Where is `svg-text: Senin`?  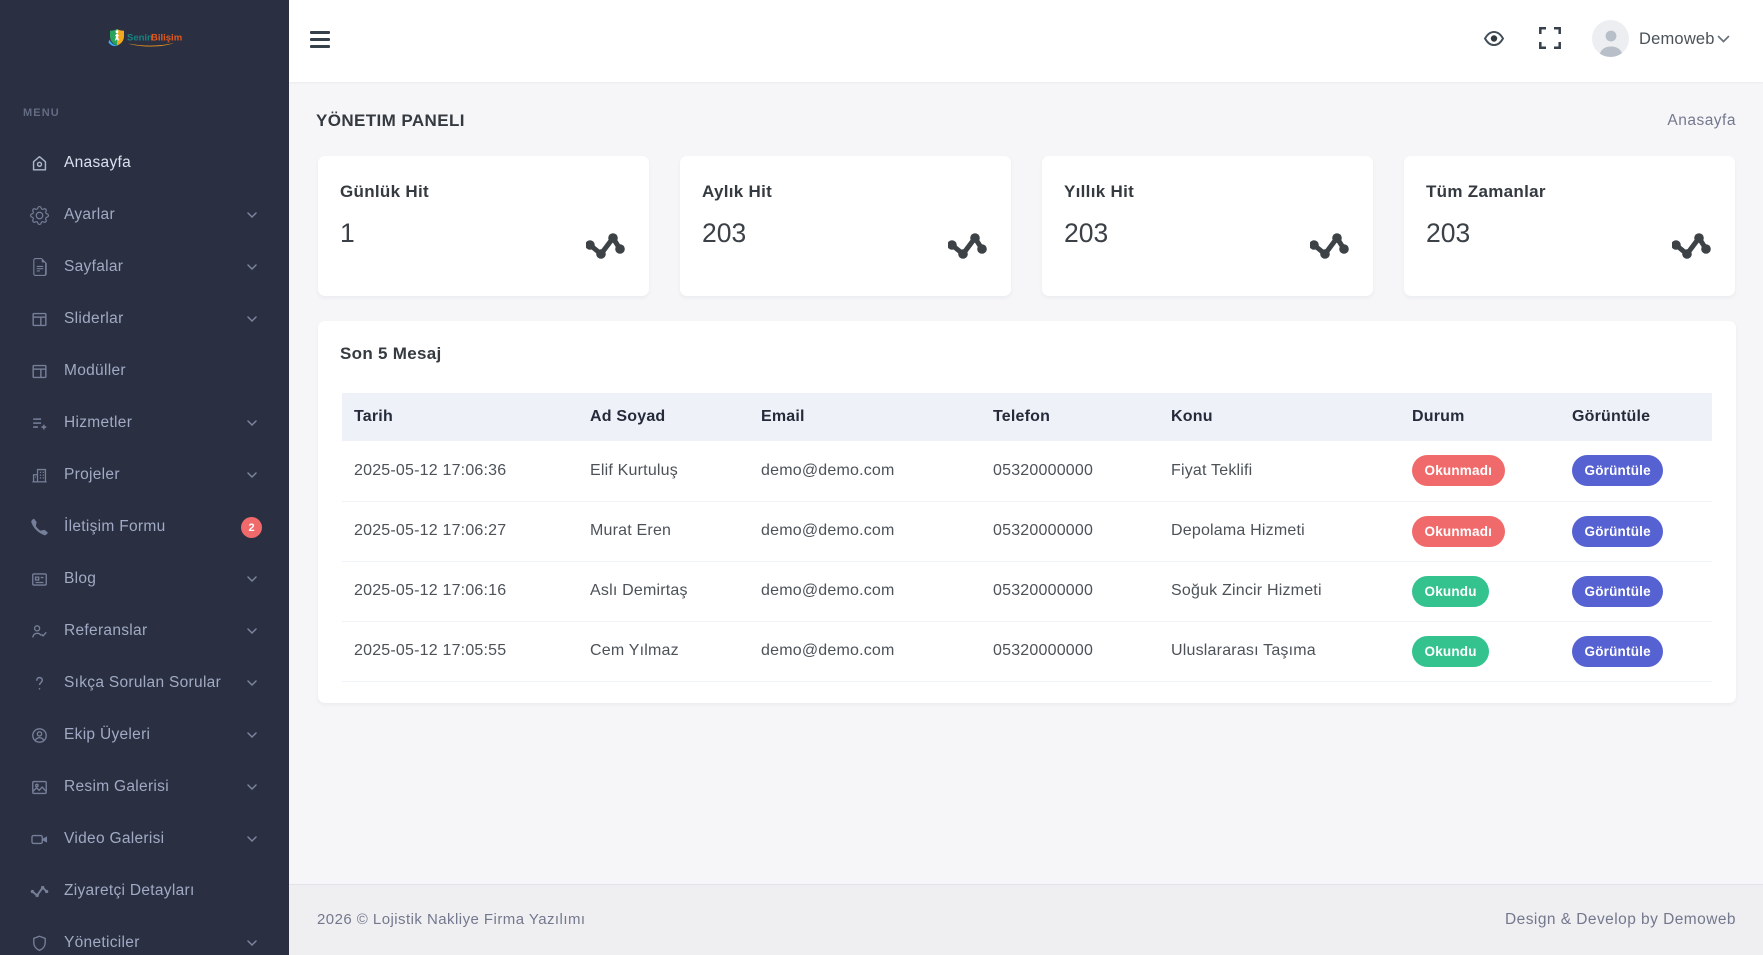
svg-text: Senin is located at coordinates (140, 38).